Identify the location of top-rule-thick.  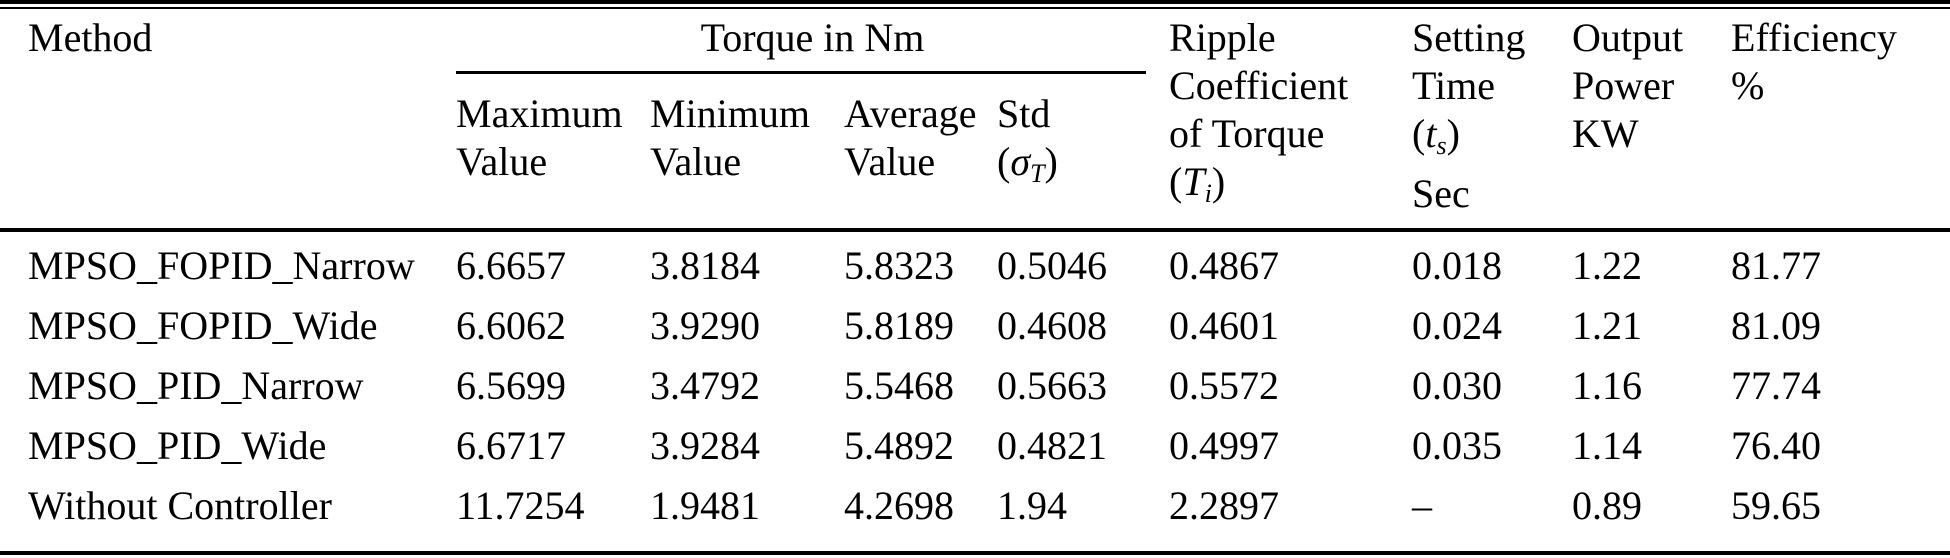
(975, 2).